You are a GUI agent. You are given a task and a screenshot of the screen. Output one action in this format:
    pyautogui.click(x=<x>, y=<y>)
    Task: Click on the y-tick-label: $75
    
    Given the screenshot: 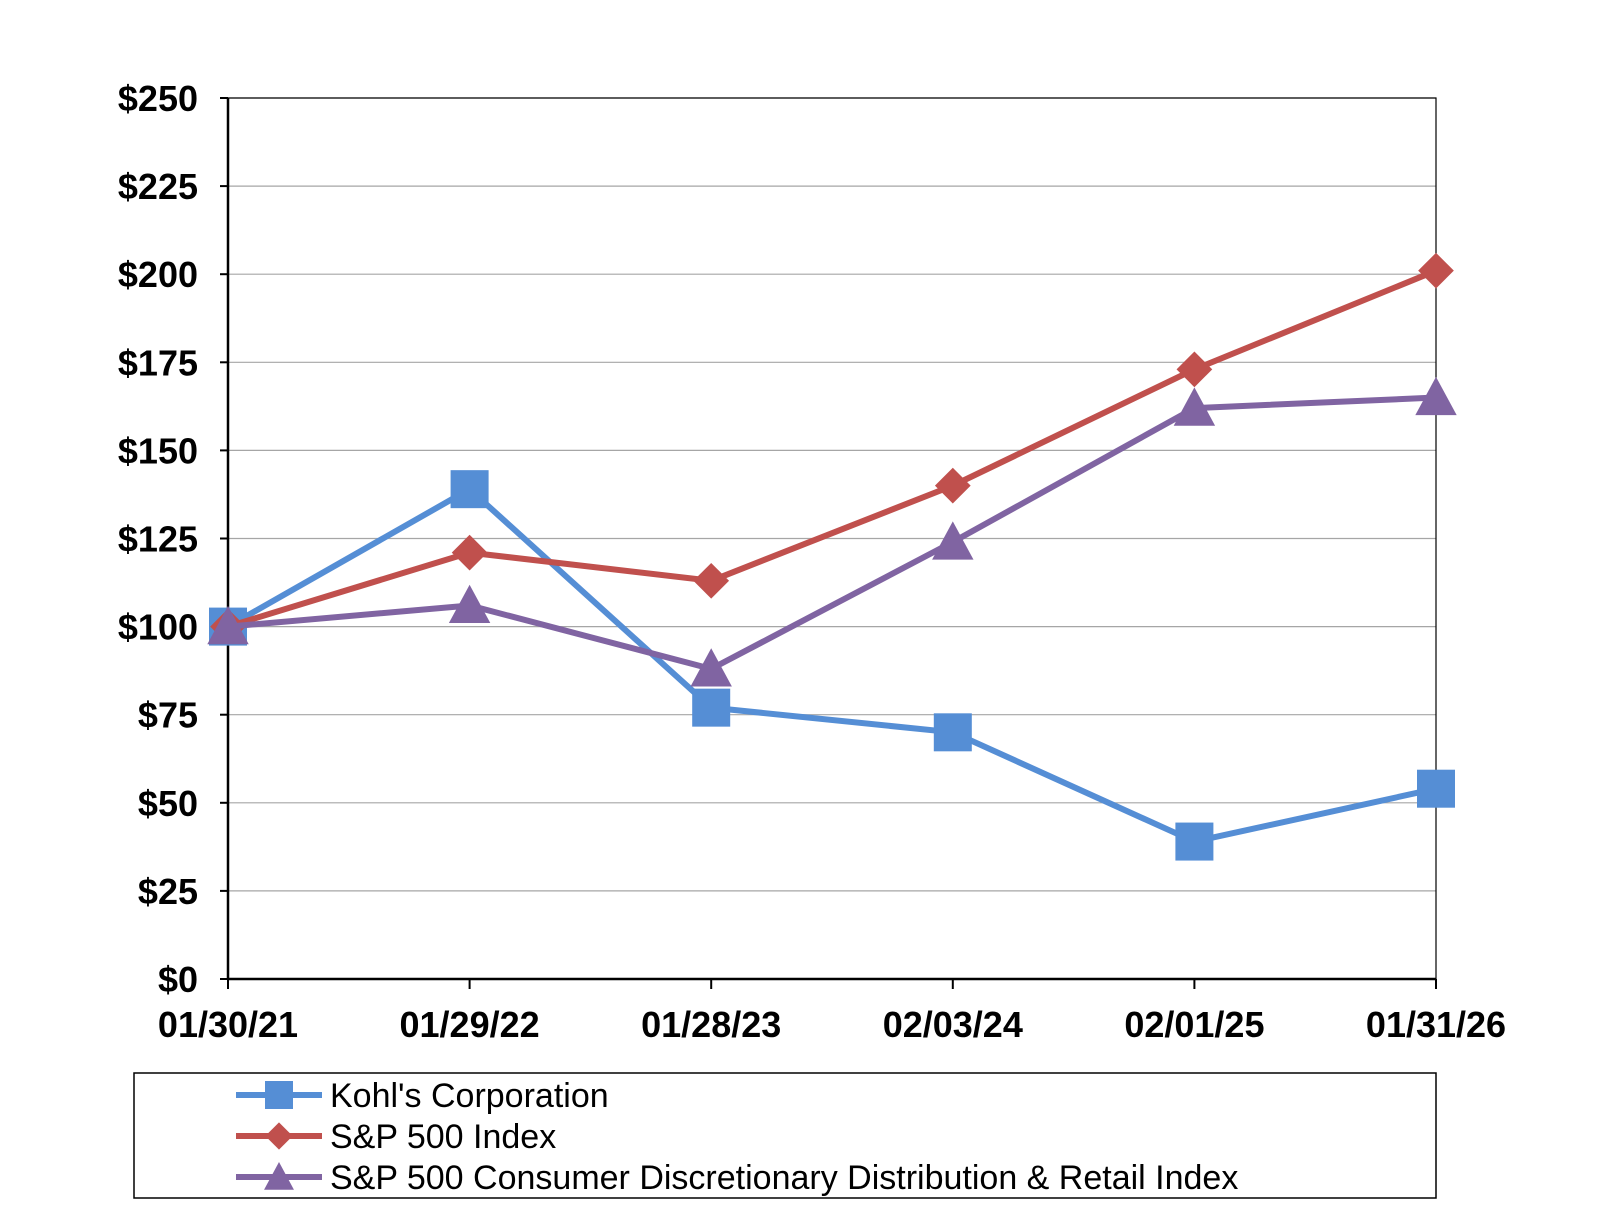 What is the action you would take?
    pyautogui.click(x=168, y=715)
    